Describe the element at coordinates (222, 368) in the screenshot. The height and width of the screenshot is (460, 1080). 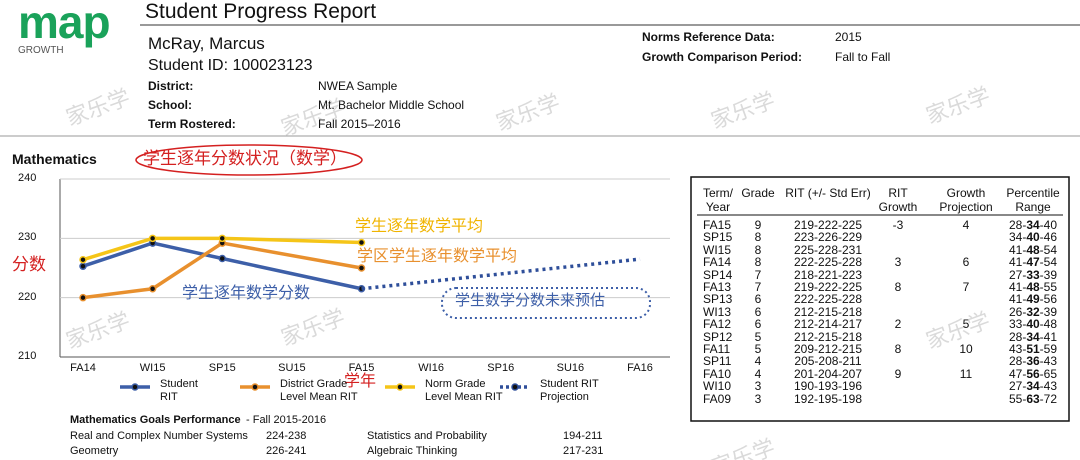
I see `x-tick-label: SP15` at that location.